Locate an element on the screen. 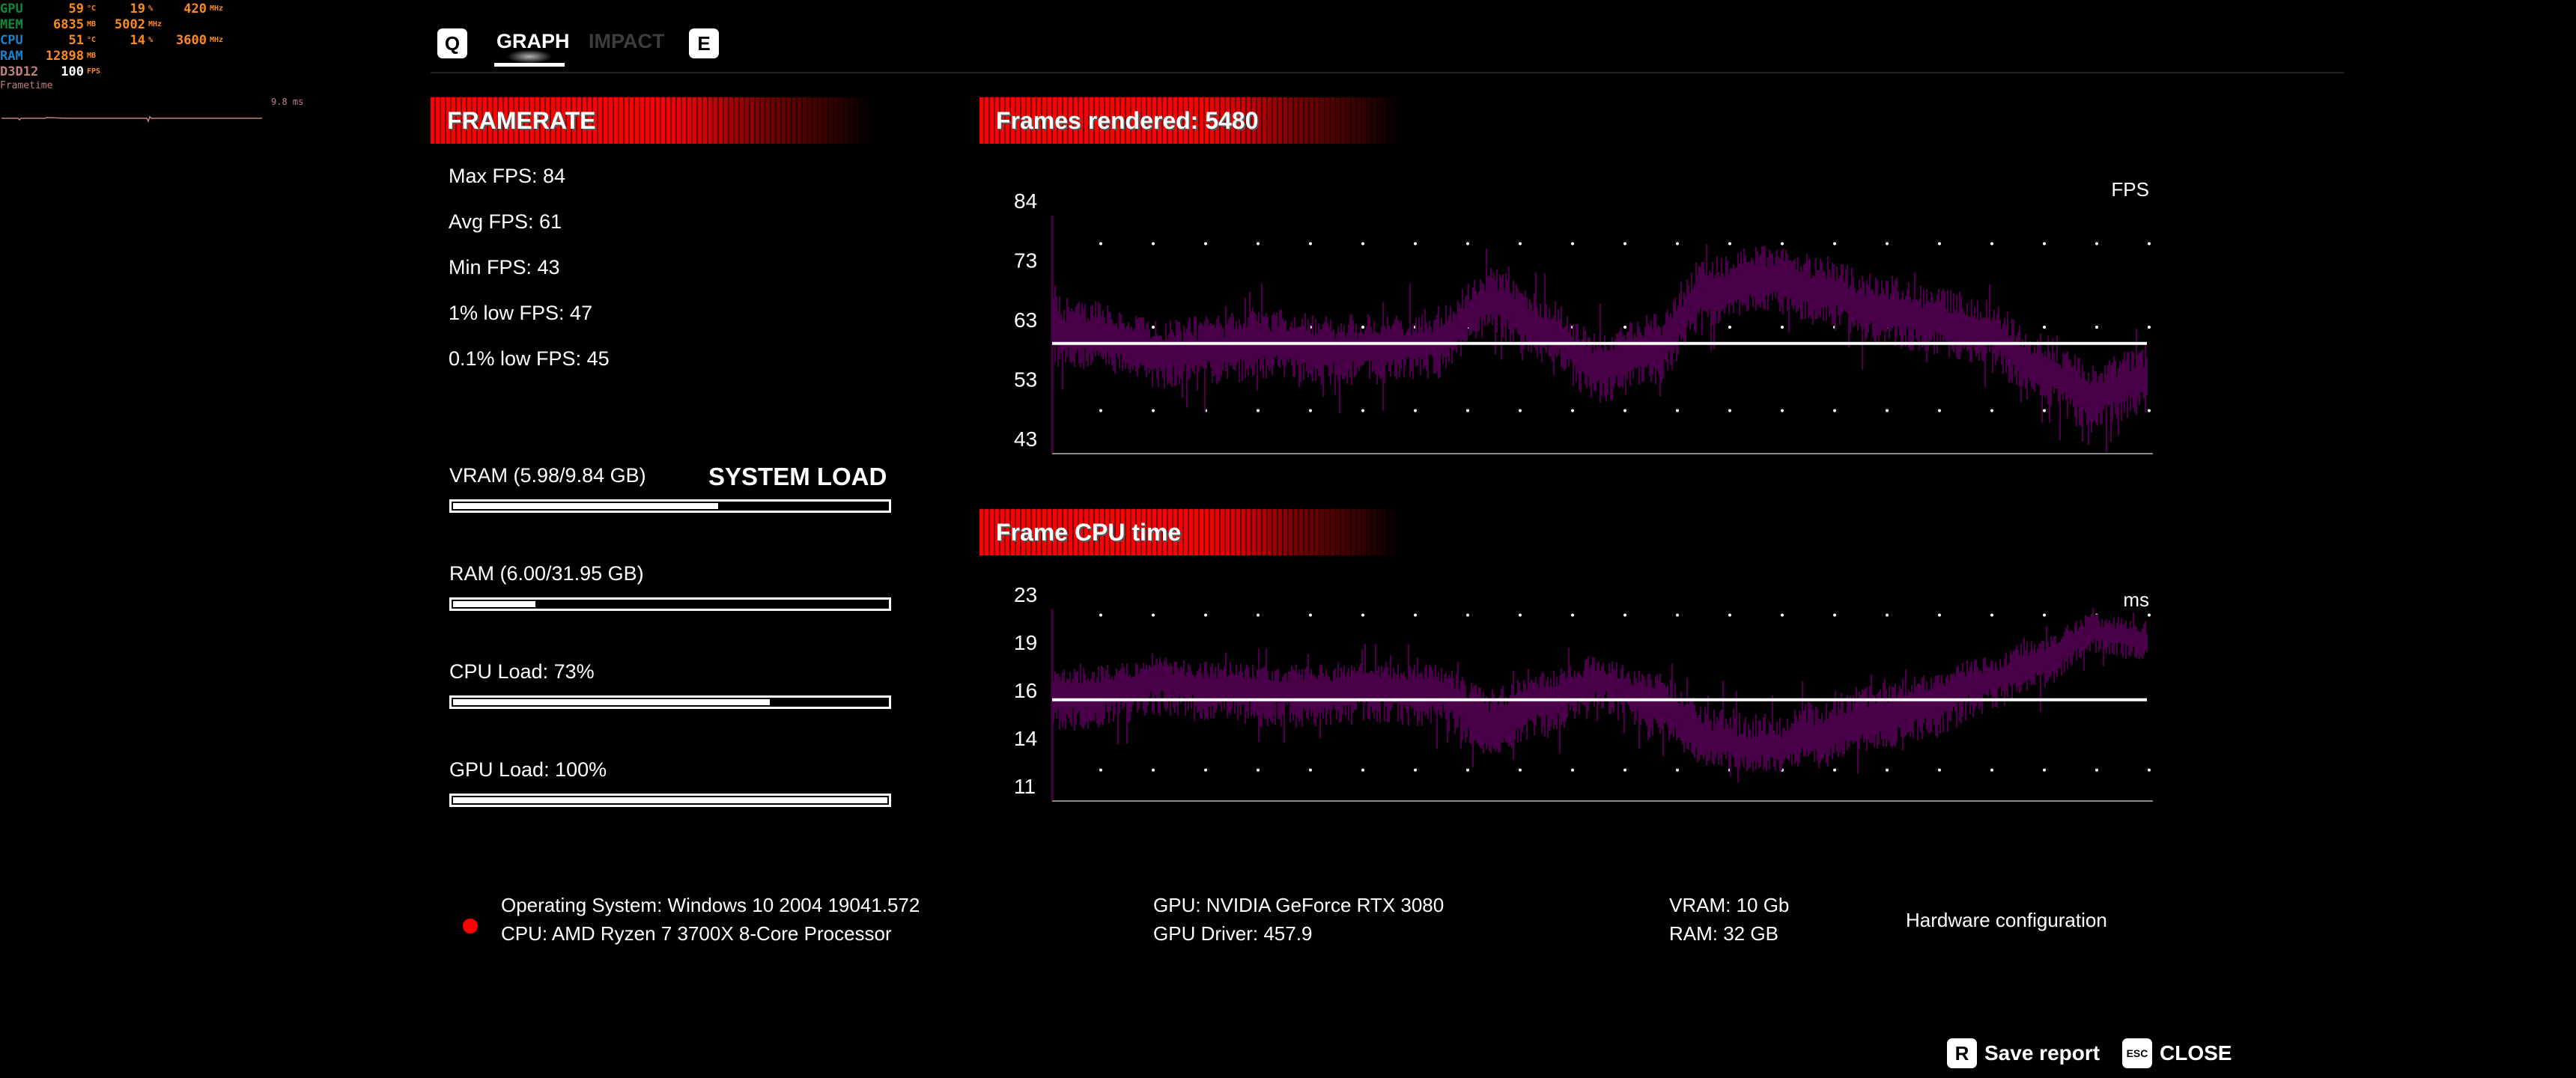 Image resolution: width=2576 pixels, height=1078 pixels. frametime-label: Frametime is located at coordinates (26, 85).